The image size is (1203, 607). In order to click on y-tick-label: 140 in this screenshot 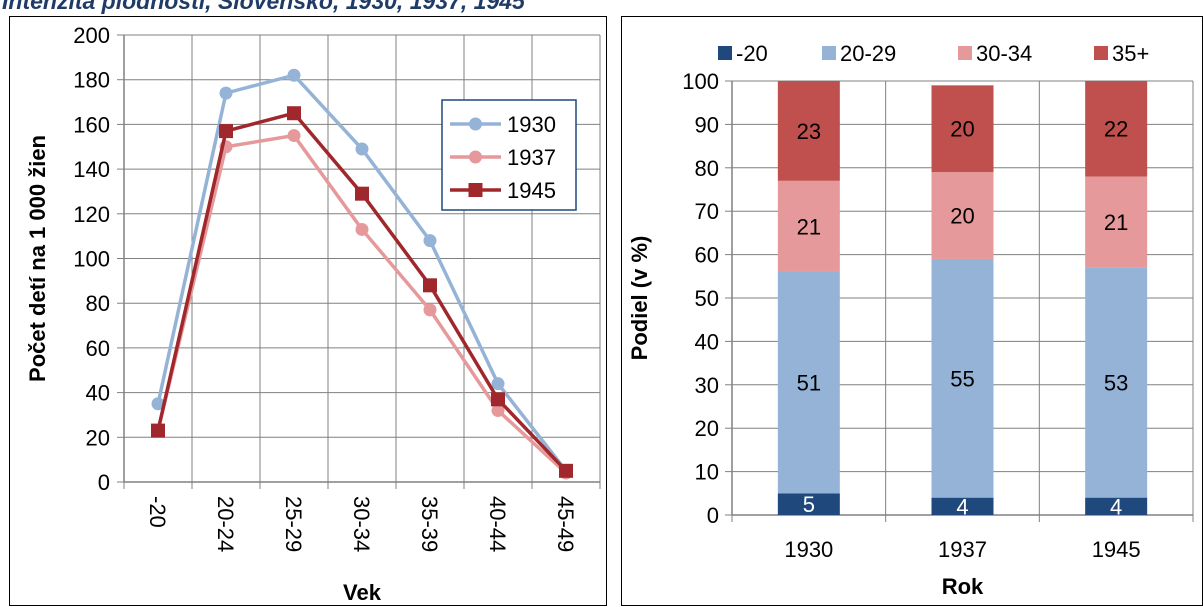, I will do `click(91, 169)`.